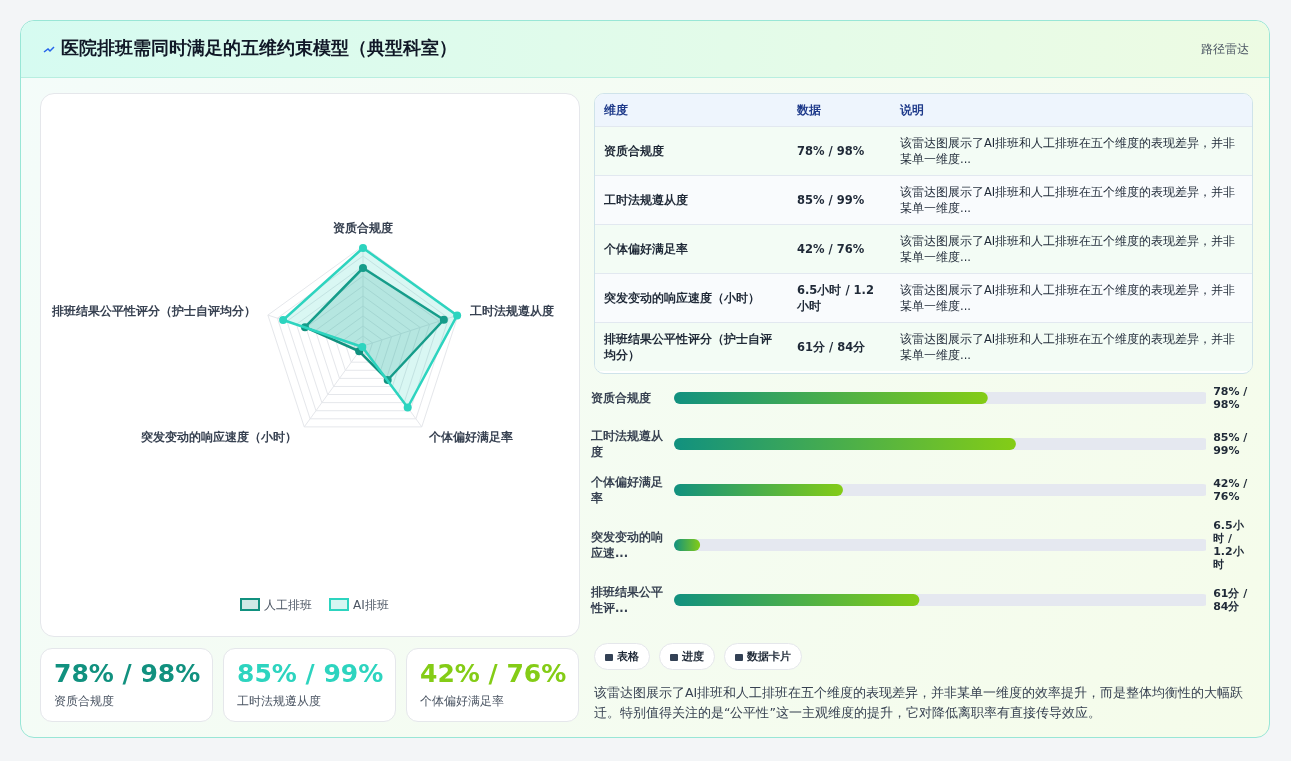 The width and height of the screenshot is (1291, 761). What do you see at coordinates (1231, 398) in the screenshot?
I see `data-label: 78% / 98%` at bounding box center [1231, 398].